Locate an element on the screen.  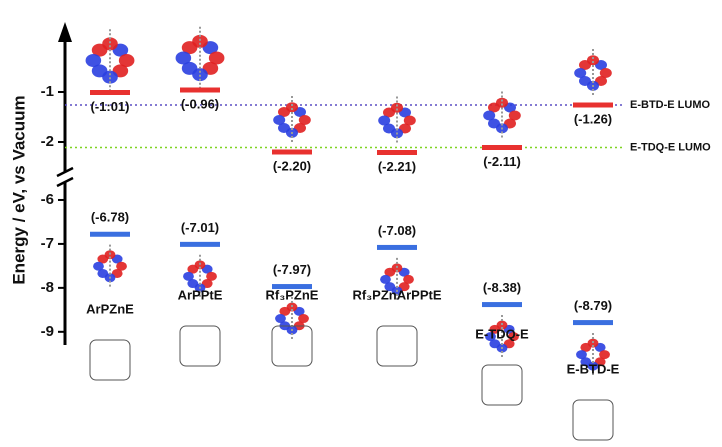
y-tick-label: -1 is located at coordinates (47, 91).